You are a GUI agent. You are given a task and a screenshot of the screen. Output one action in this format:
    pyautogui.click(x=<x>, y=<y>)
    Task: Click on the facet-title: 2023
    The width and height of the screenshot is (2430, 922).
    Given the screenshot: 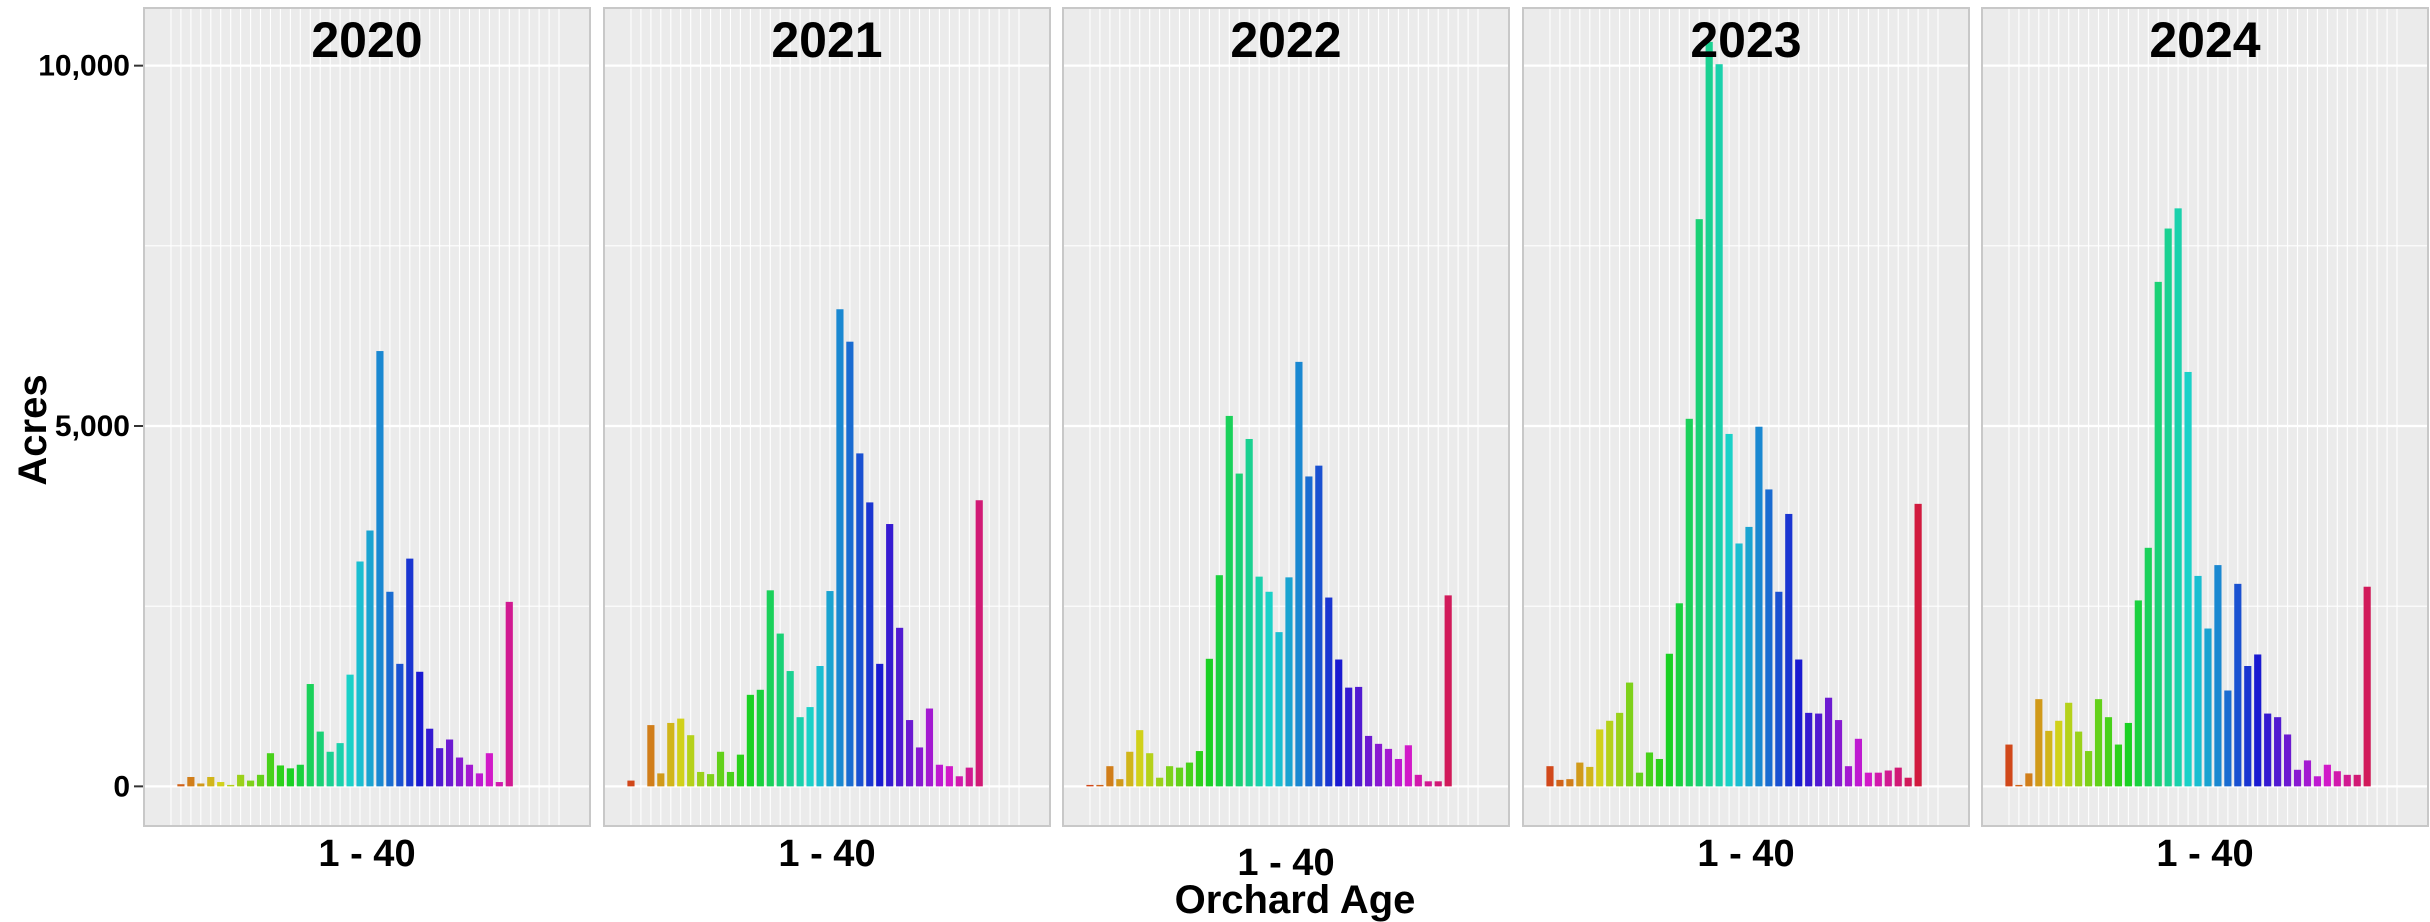 What is the action you would take?
    pyautogui.click(x=1745, y=40)
    